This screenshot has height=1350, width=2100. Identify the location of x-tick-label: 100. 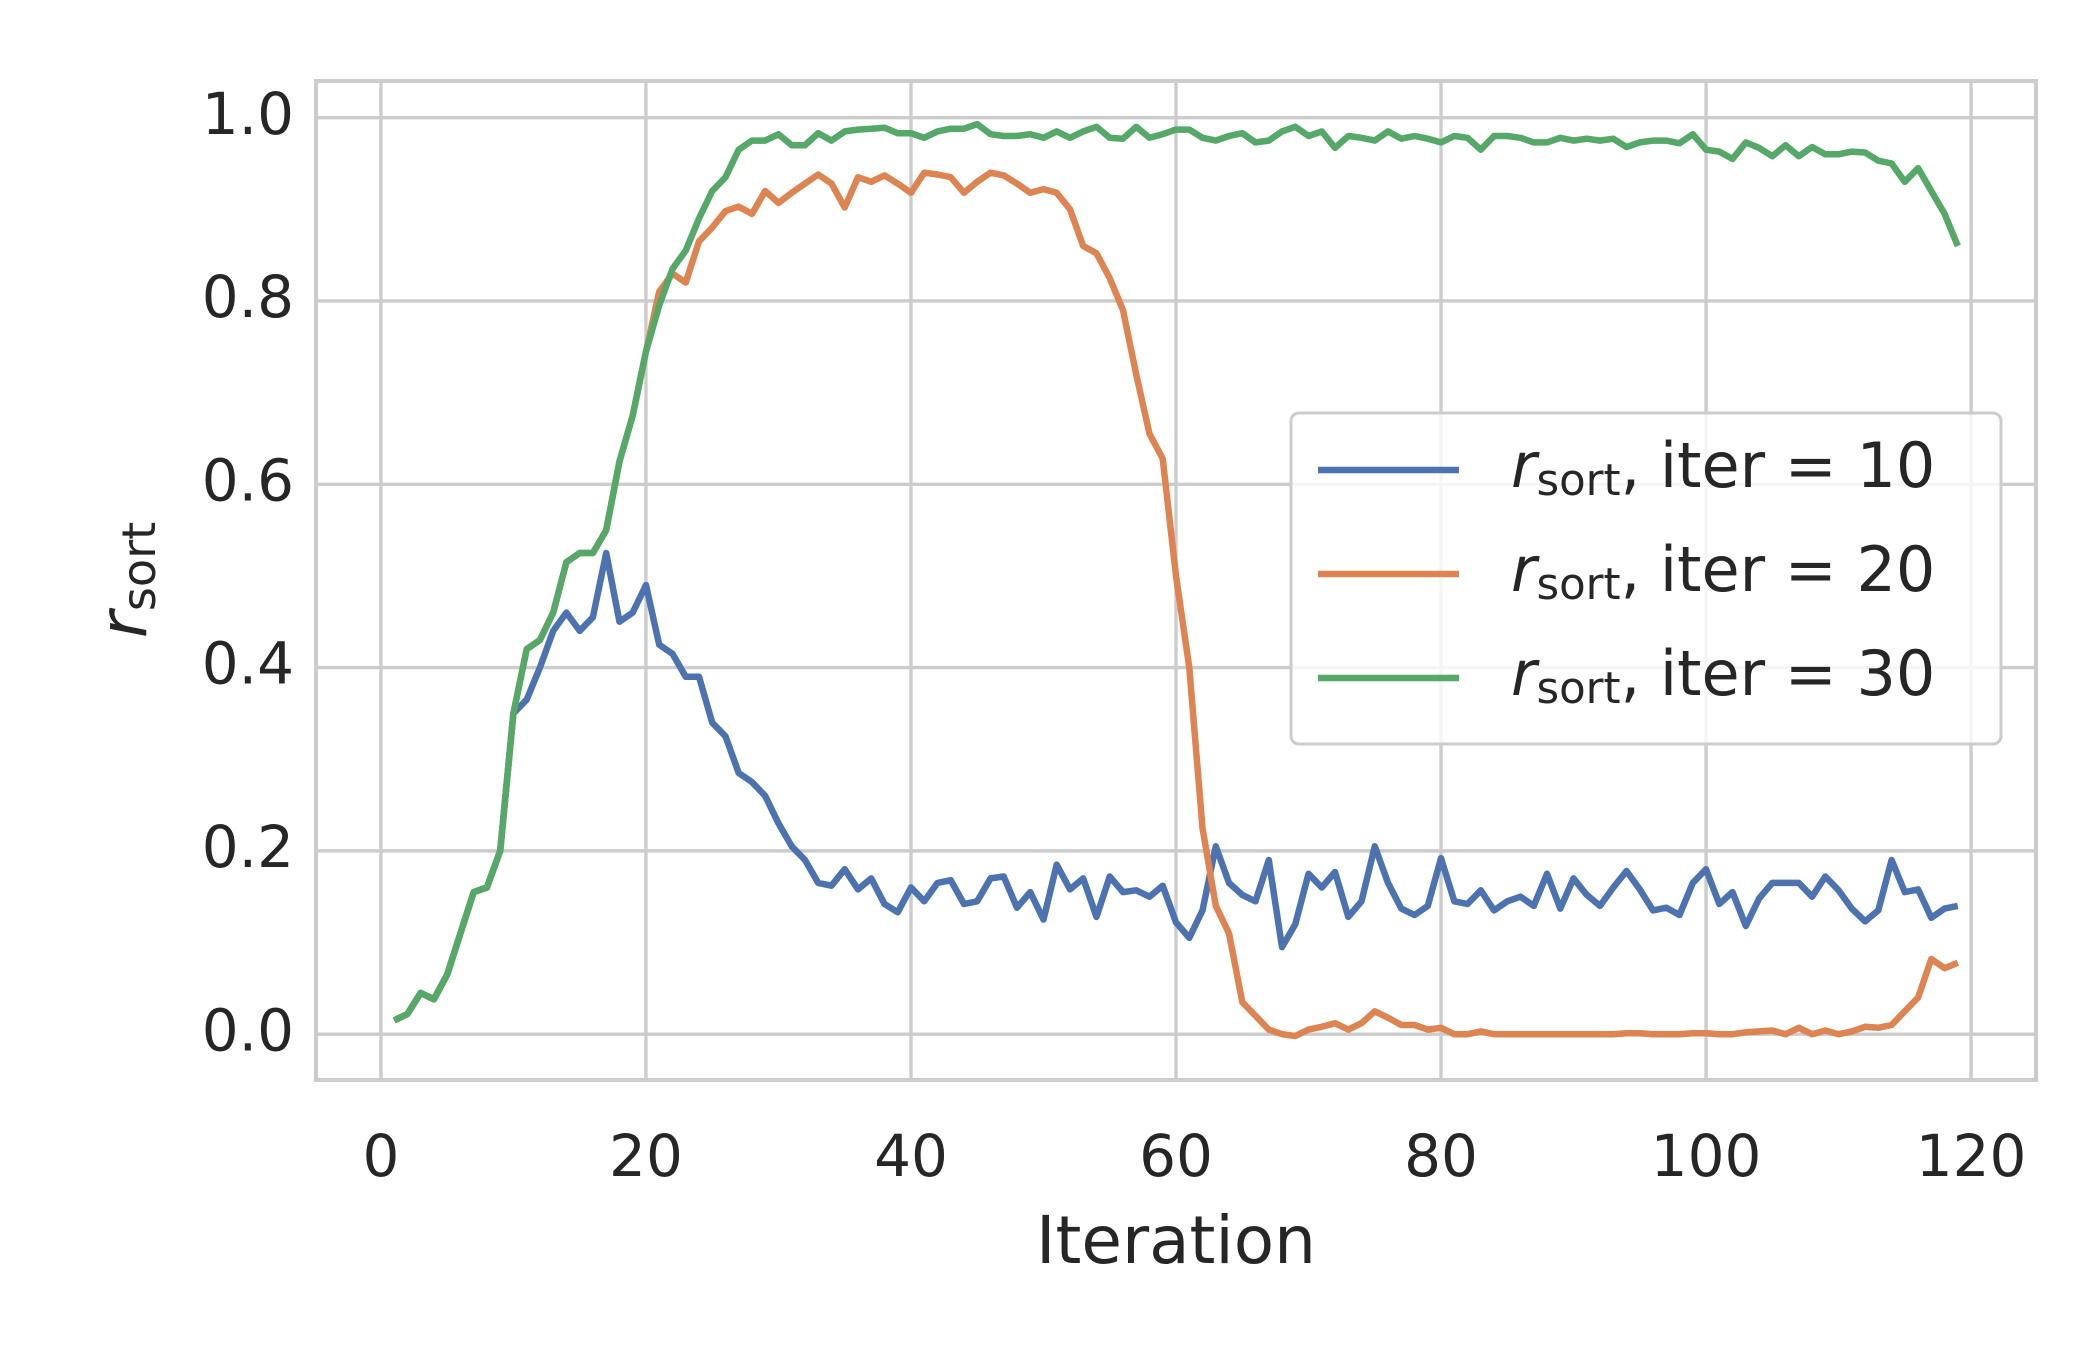
(1706, 1156).